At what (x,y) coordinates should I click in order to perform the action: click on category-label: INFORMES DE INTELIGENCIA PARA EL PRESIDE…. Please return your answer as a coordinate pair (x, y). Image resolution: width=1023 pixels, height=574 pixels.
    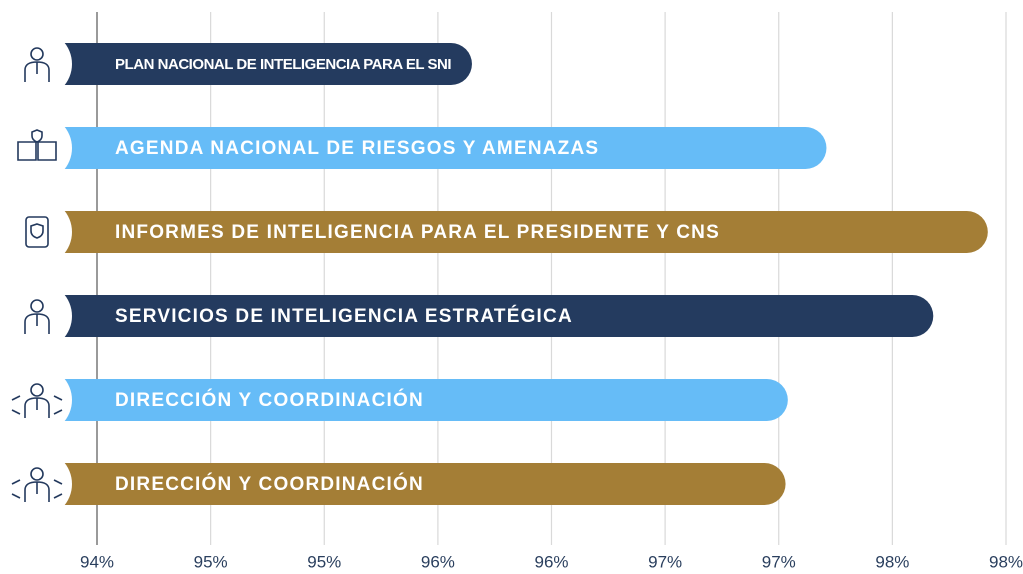
    Looking at the image, I should click on (417, 232).